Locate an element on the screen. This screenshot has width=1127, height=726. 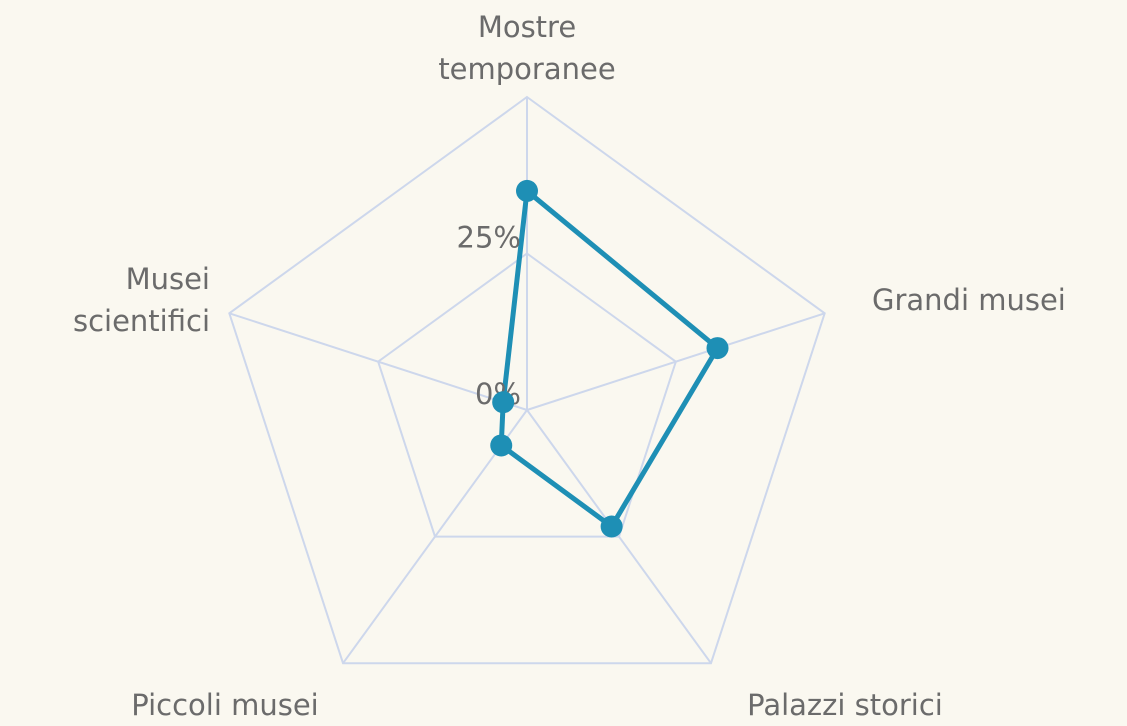
y-tick-label: 25% is located at coordinates (489, 238).